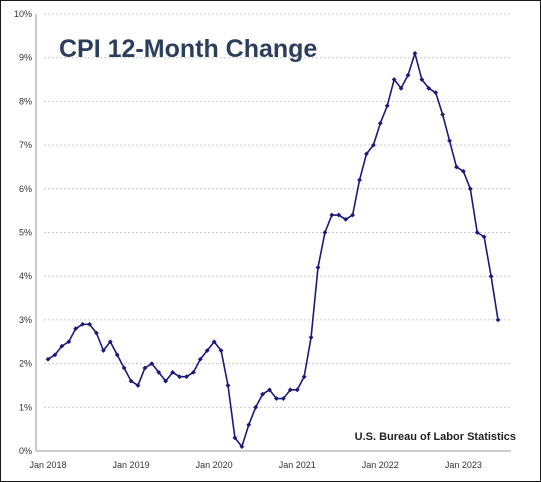 This screenshot has height=482, width=541. Describe the element at coordinates (25, 364) in the screenshot. I see `y-tick-label: 2%` at that location.